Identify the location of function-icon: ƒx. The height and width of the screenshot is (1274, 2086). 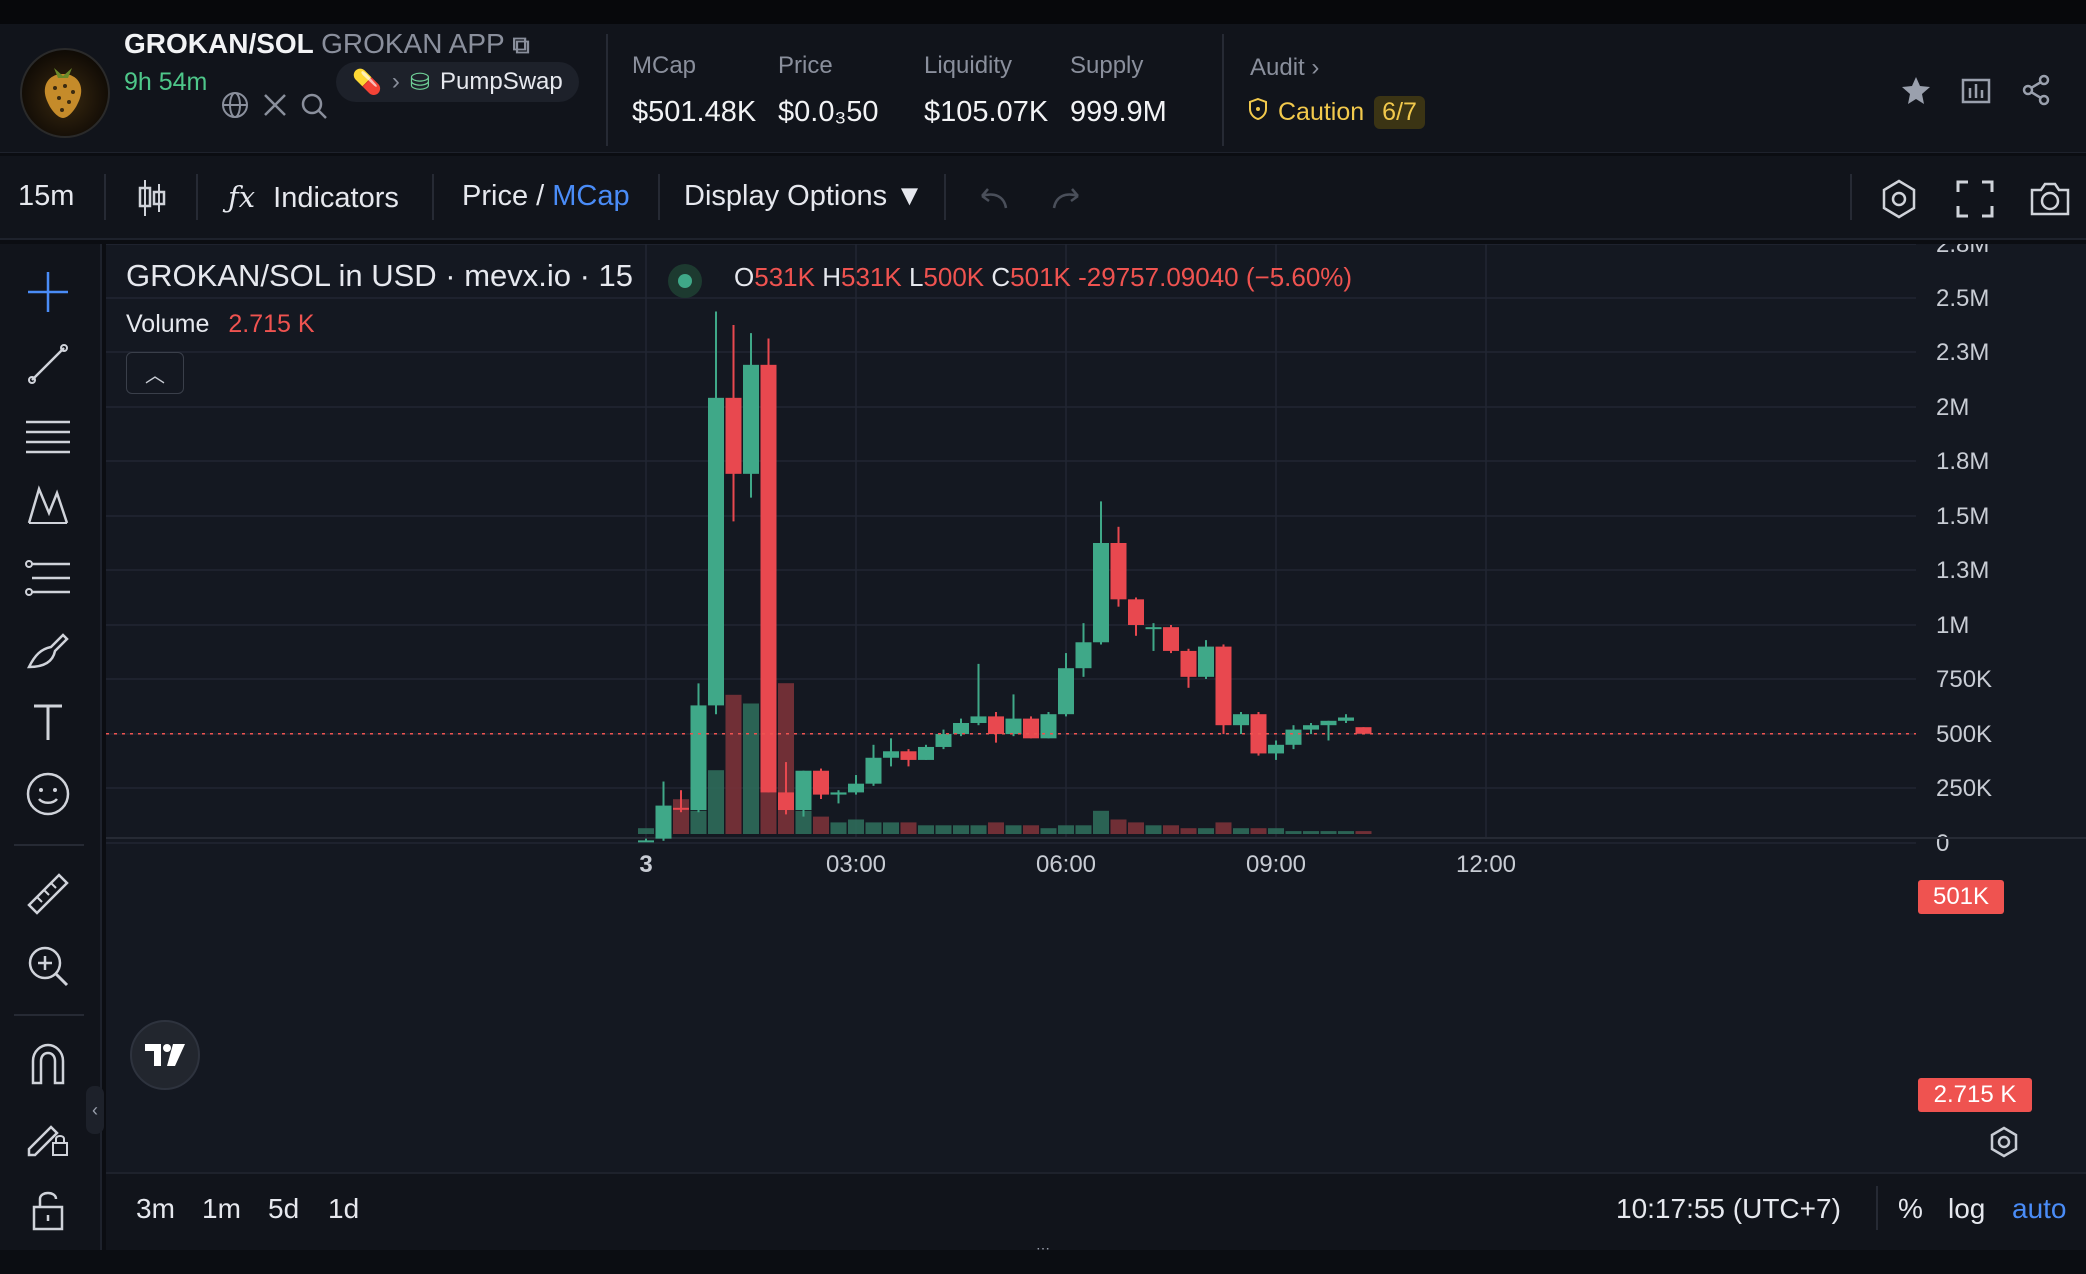
(242, 197).